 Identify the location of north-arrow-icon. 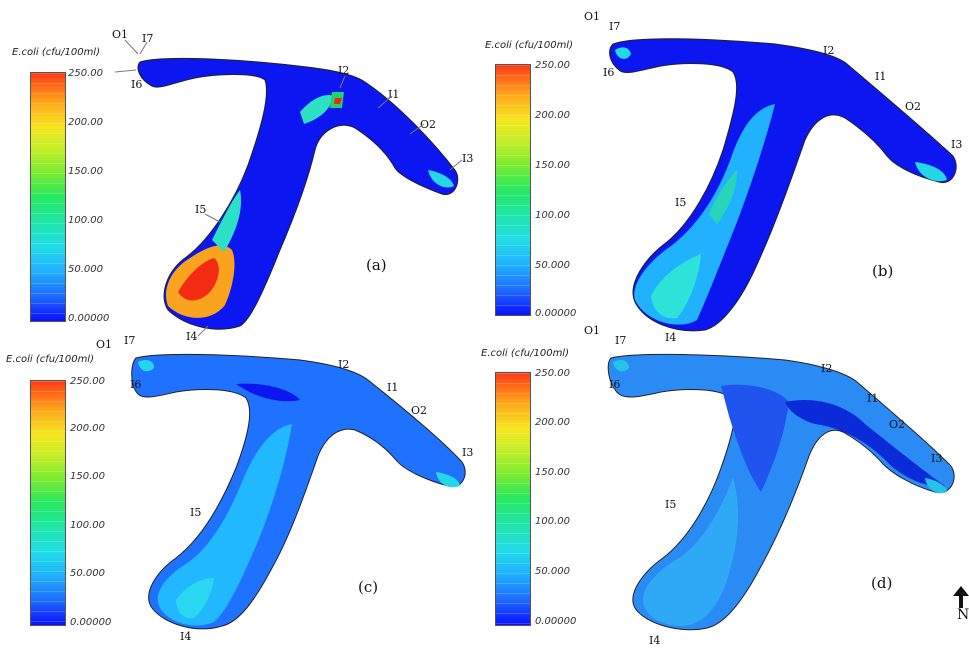
(961, 597).